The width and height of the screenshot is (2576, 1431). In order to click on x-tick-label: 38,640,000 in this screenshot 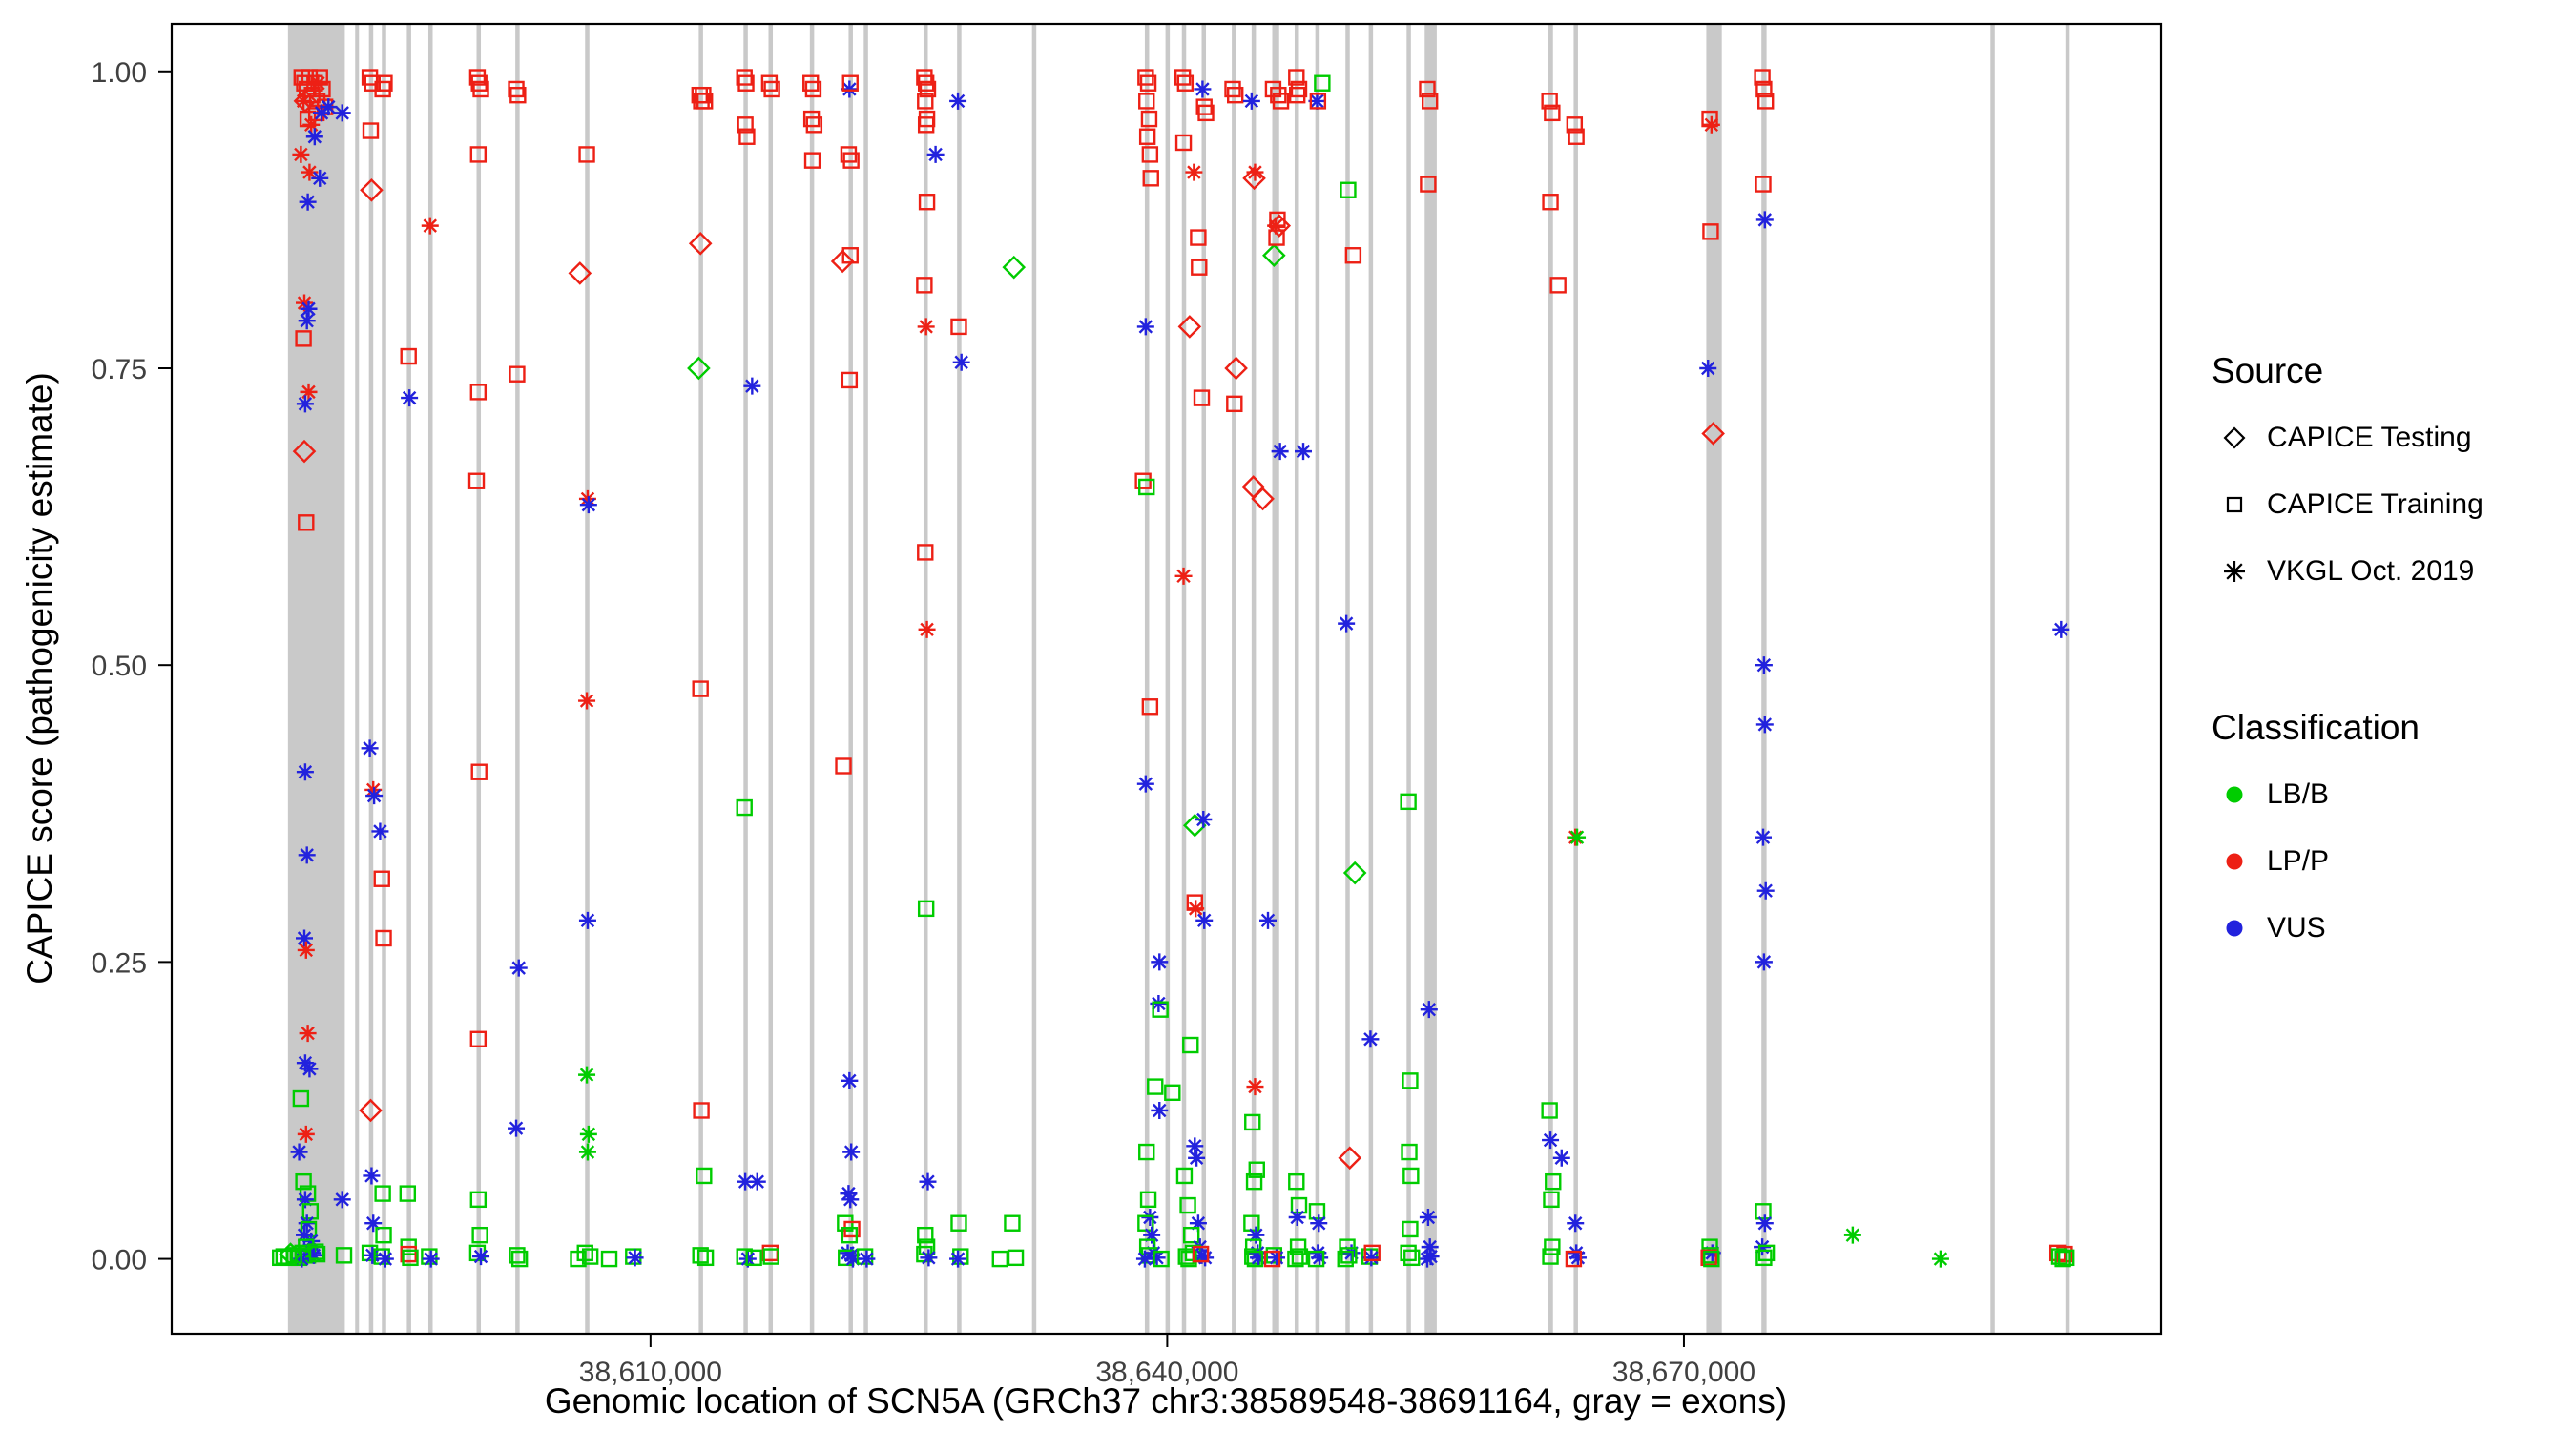, I will do `click(1166, 1372)`.